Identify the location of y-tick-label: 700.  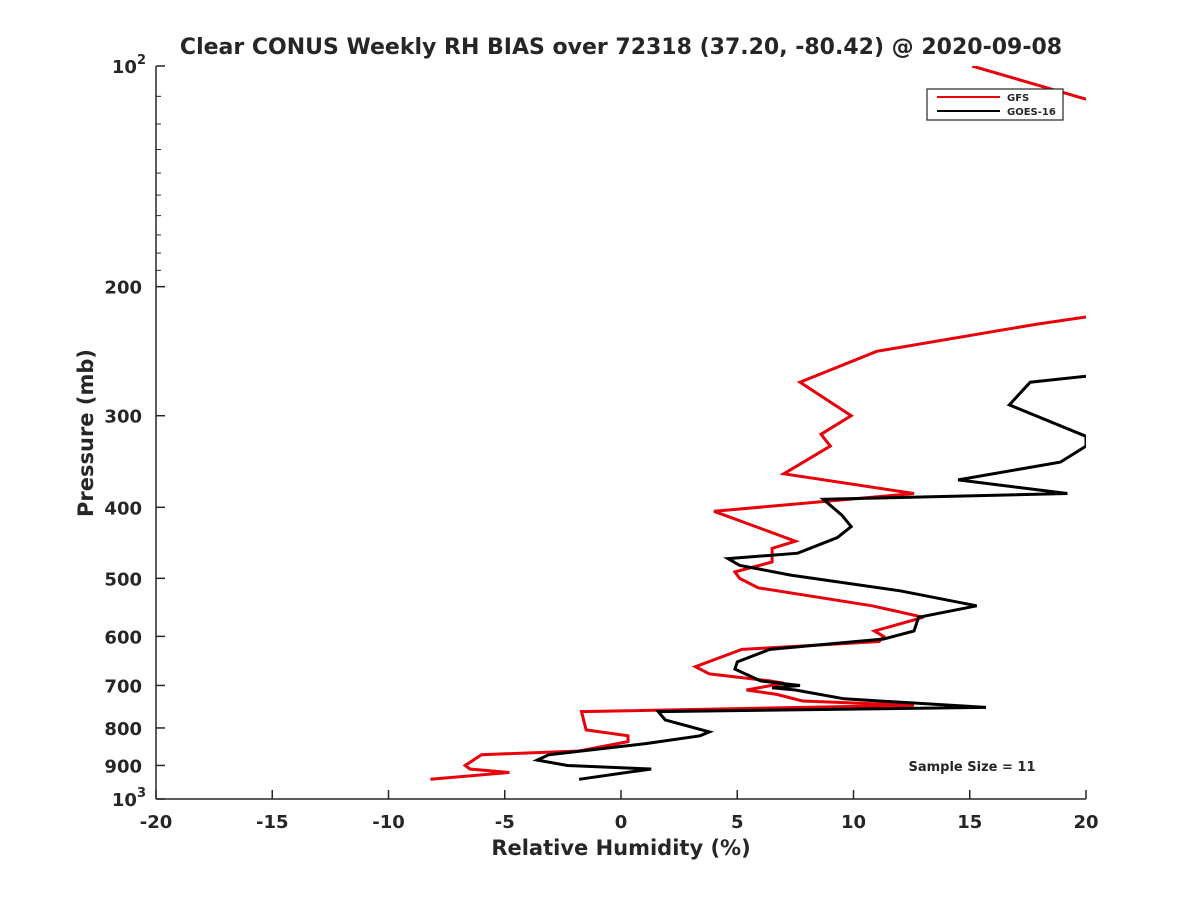
(123, 686).